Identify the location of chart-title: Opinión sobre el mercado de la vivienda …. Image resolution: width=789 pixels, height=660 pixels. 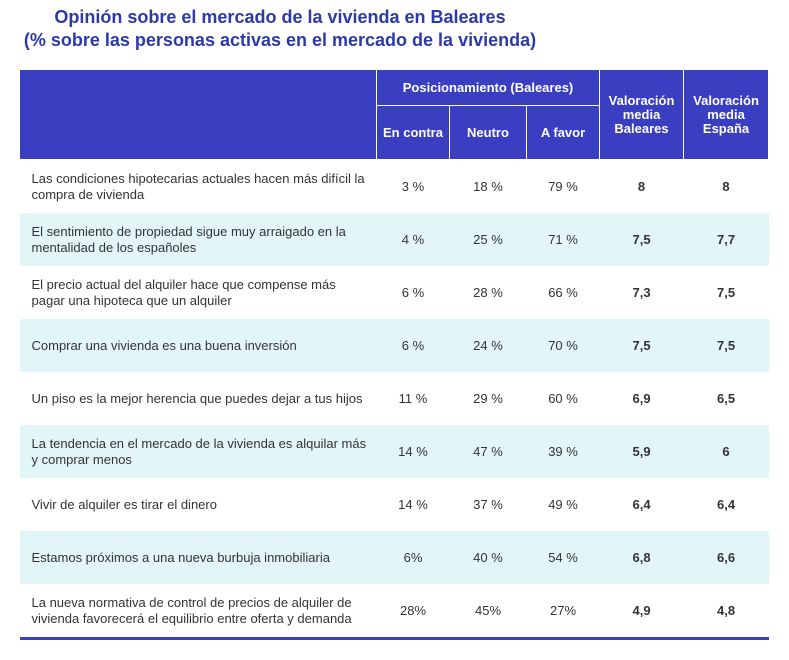
(280, 17).